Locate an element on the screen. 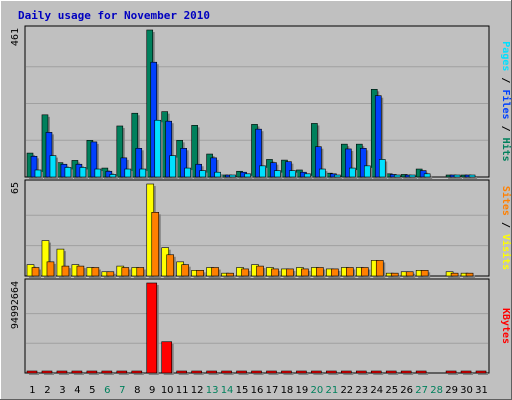  hits-files-pages-bar-pages-day-19-shadow is located at coordinates (309, 177).